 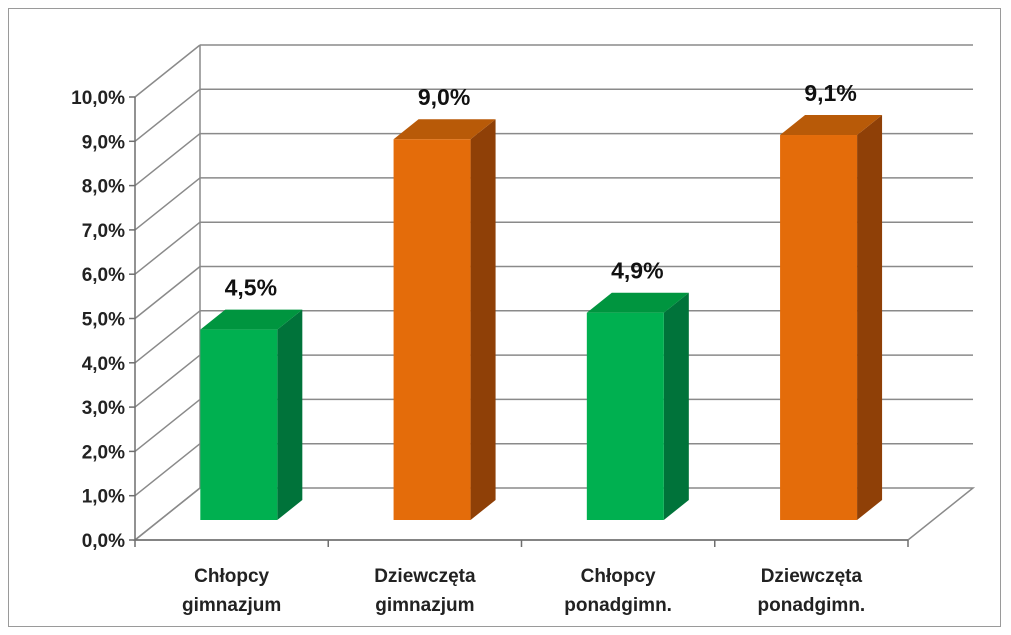 I want to click on y-tick-label: 9,0%, so click(x=103, y=142).